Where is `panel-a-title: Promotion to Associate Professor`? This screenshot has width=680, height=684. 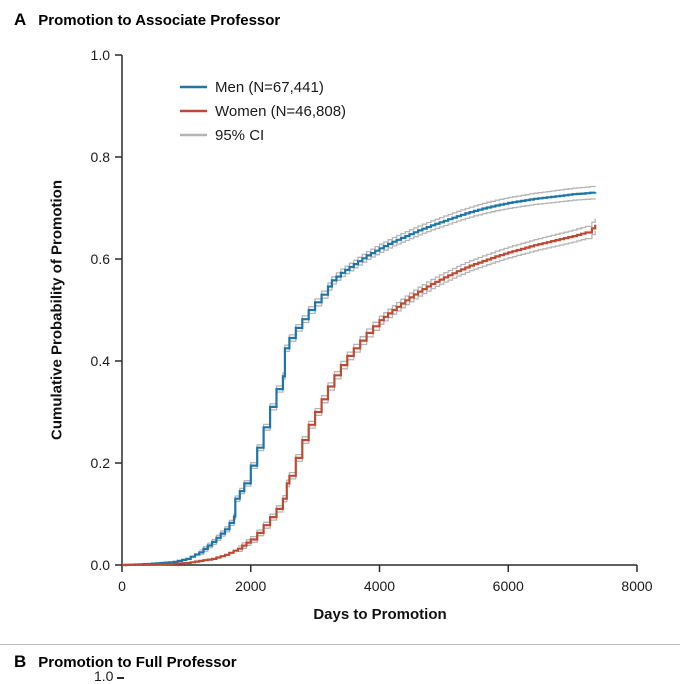 panel-a-title: Promotion to Associate Professor is located at coordinates (159, 20).